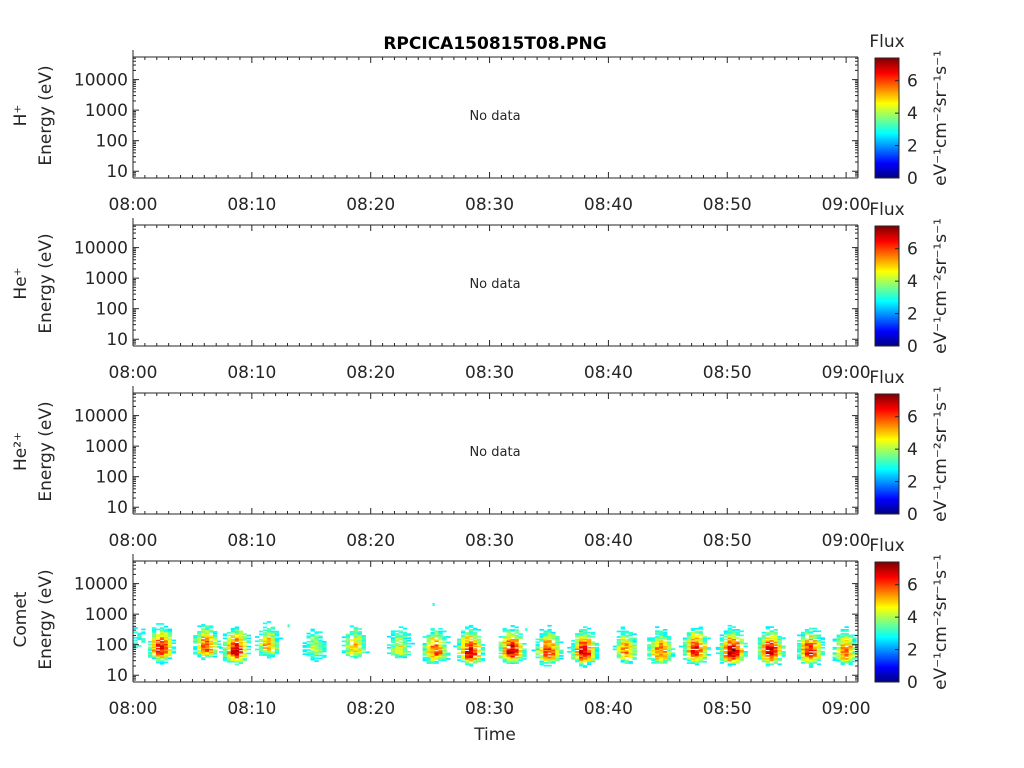 This screenshot has width=1024, height=768. Describe the element at coordinates (46, 619) in the screenshot. I see `energy-axis-label: Energy (eV)` at that location.